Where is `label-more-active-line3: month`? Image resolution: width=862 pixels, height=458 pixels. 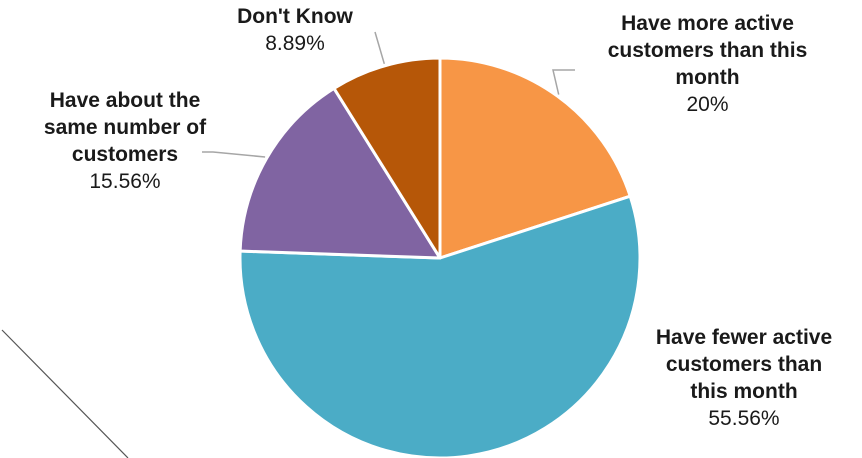
label-more-active-line3: month is located at coordinates (707, 77).